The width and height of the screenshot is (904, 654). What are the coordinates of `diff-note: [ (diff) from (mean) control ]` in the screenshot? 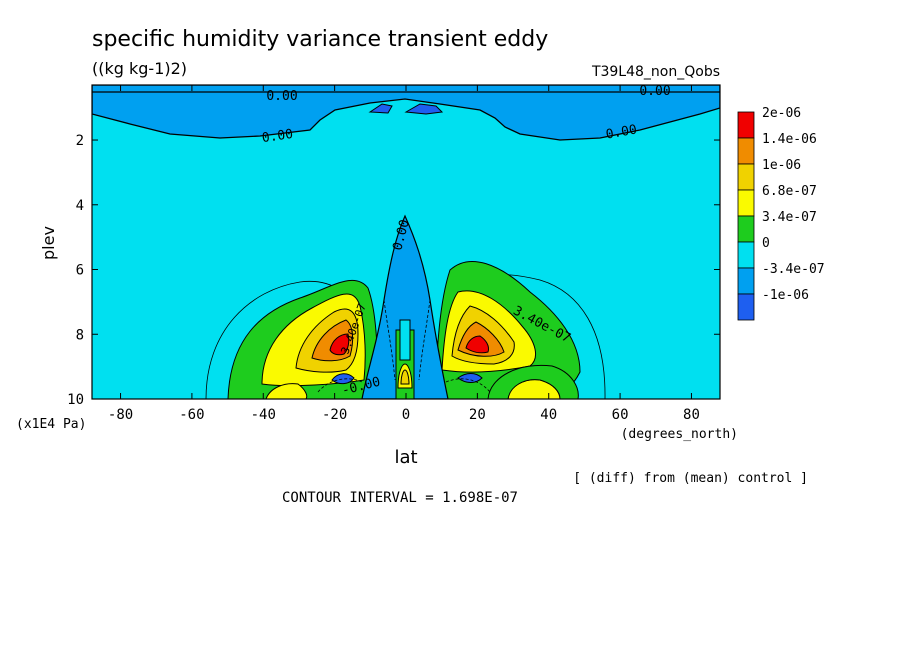 It's located at (690, 478).